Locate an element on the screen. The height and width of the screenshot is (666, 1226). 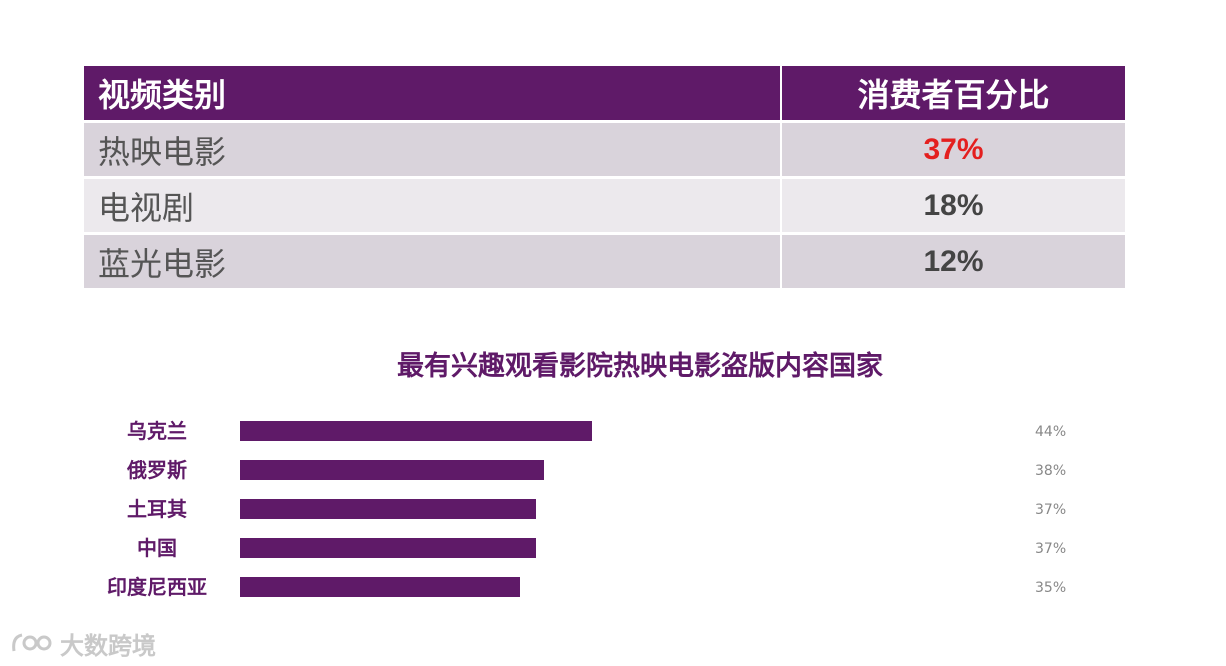
value-label: 44% is located at coordinates (1050, 432).